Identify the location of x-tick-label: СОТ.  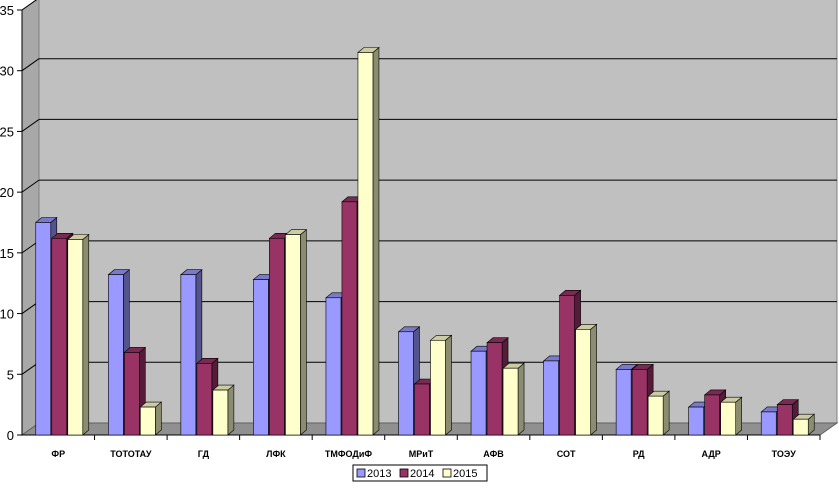
(566, 454).